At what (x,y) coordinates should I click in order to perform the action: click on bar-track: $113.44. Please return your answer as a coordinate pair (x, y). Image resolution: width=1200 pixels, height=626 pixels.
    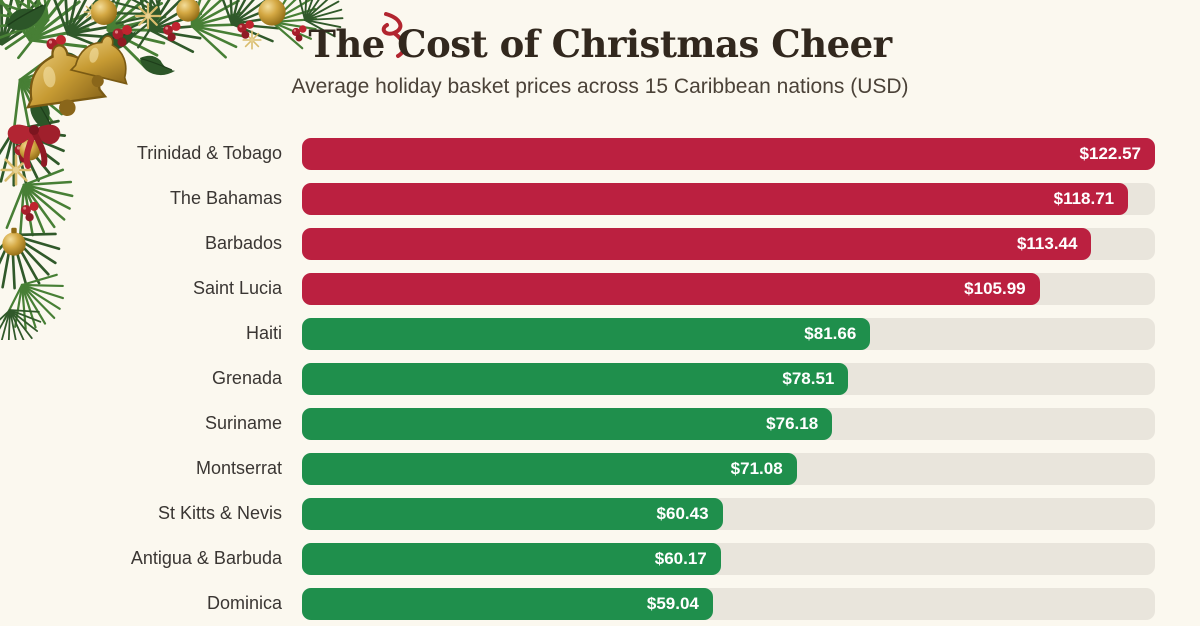
    Looking at the image, I should click on (728, 243).